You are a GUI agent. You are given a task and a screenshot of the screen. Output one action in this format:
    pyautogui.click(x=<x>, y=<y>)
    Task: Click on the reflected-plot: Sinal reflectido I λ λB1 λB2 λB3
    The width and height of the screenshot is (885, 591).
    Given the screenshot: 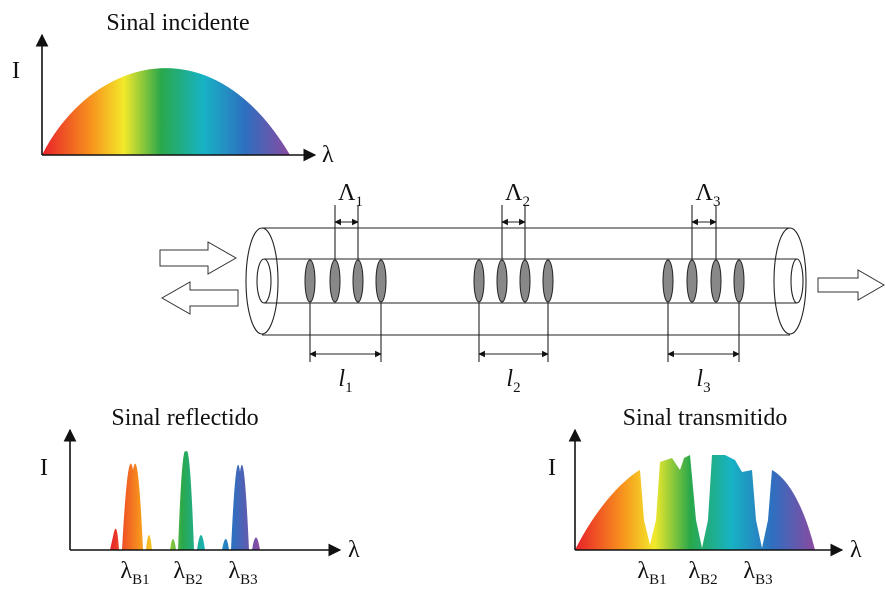 What is the action you would take?
    pyautogui.click(x=200, y=496)
    